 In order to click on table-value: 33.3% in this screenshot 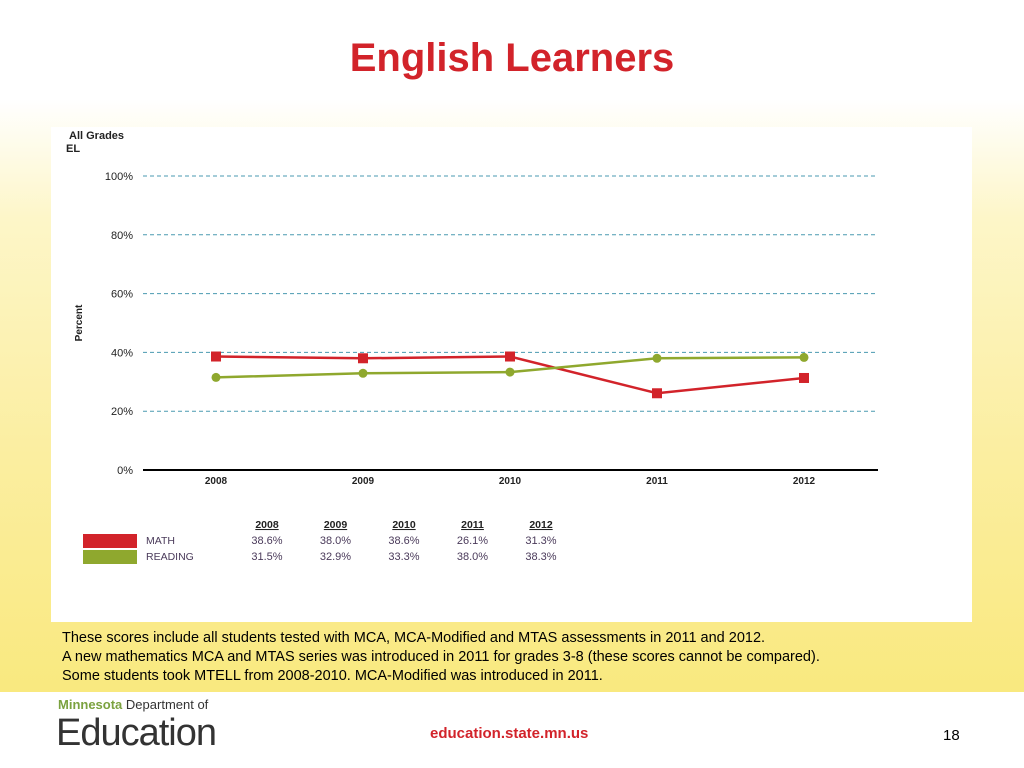, I will do `click(403, 557)`.